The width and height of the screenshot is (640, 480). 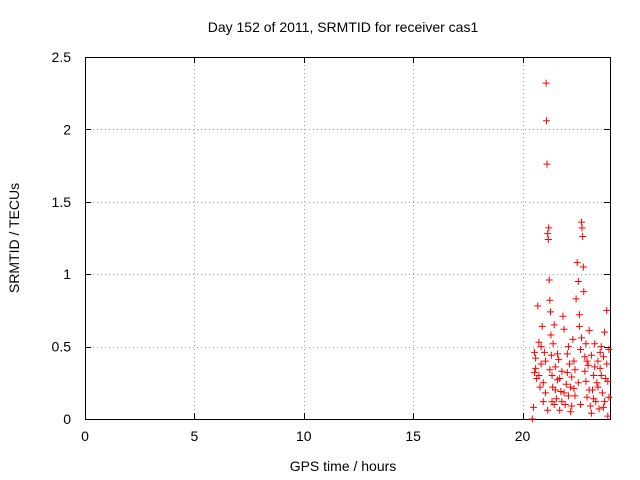 What do you see at coordinates (62, 57) in the screenshot?
I see `y-tick-label: 2.5` at bounding box center [62, 57].